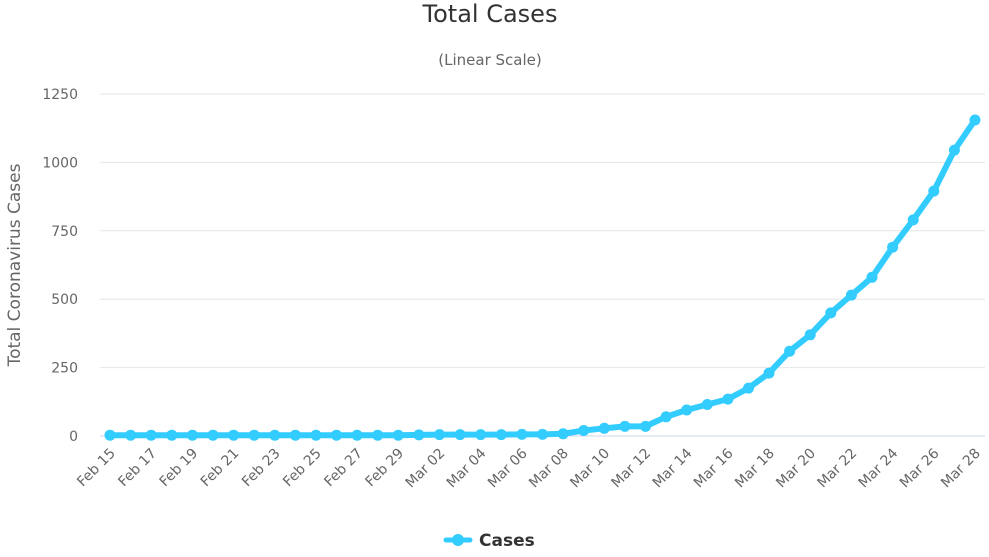 The height and width of the screenshot is (557, 989). Describe the element at coordinates (796, 469) in the screenshot. I see `x-tick-label: Mar 20` at that location.